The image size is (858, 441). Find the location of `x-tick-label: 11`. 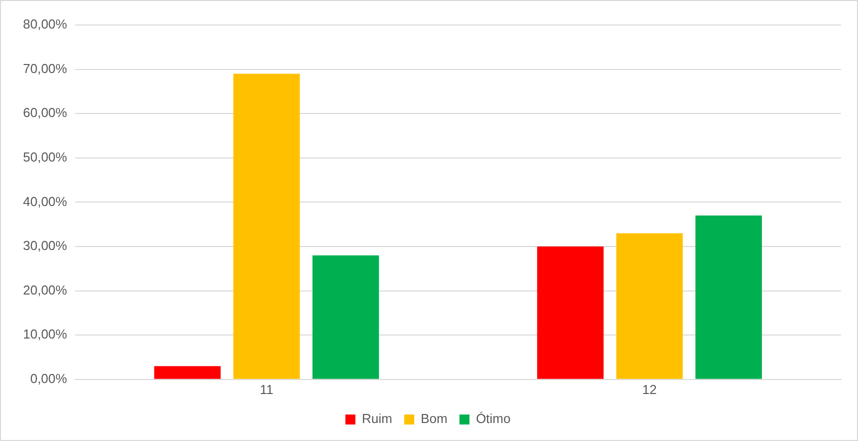

x-tick-label: 11 is located at coordinates (267, 389).